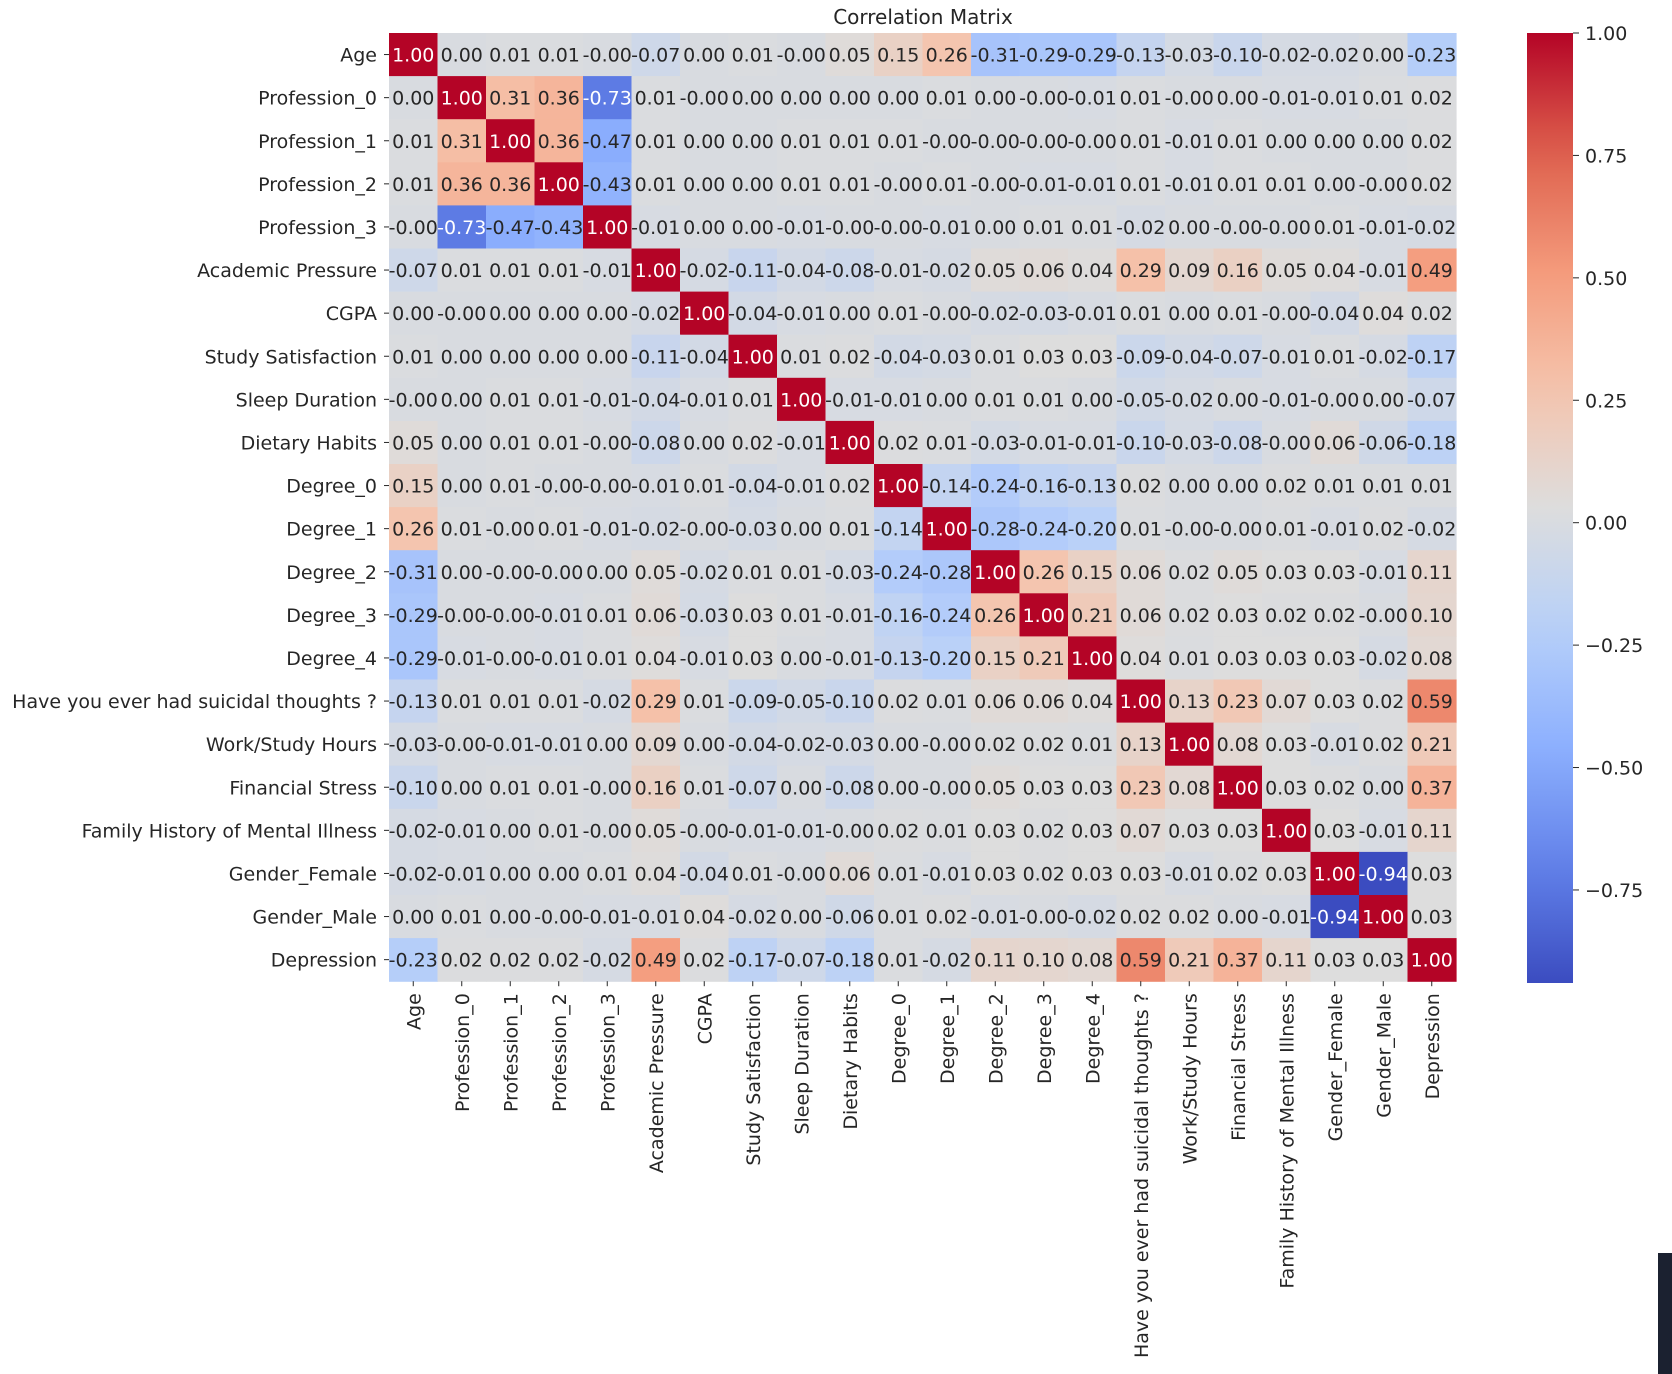 The image size is (1672, 1374). I want to click on cell-value-label: -0.04, so click(704, 874).